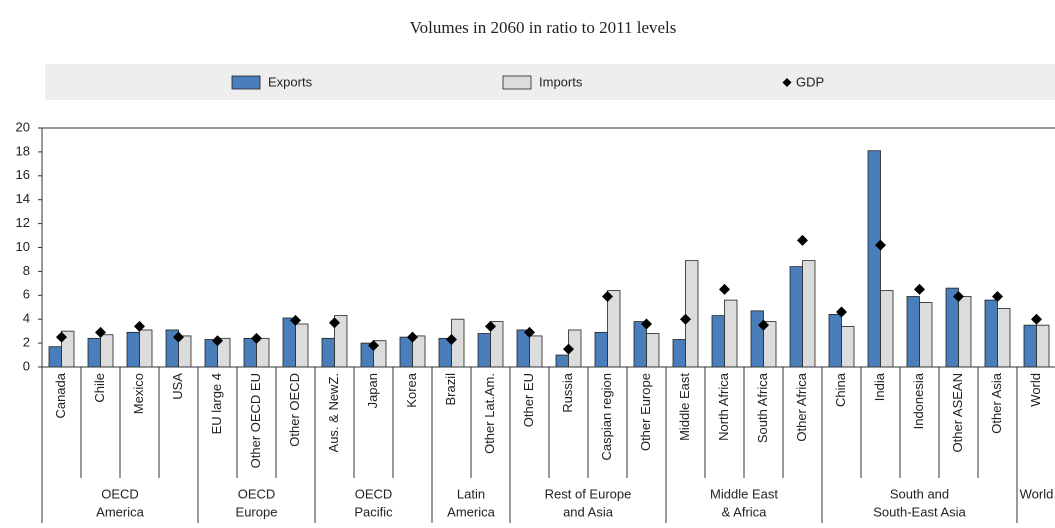 The height and width of the screenshot is (528, 1055). Describe the element at coordinates (996, 402) in the screenshot. I see `x-tick-label: Other Asia` at that location.